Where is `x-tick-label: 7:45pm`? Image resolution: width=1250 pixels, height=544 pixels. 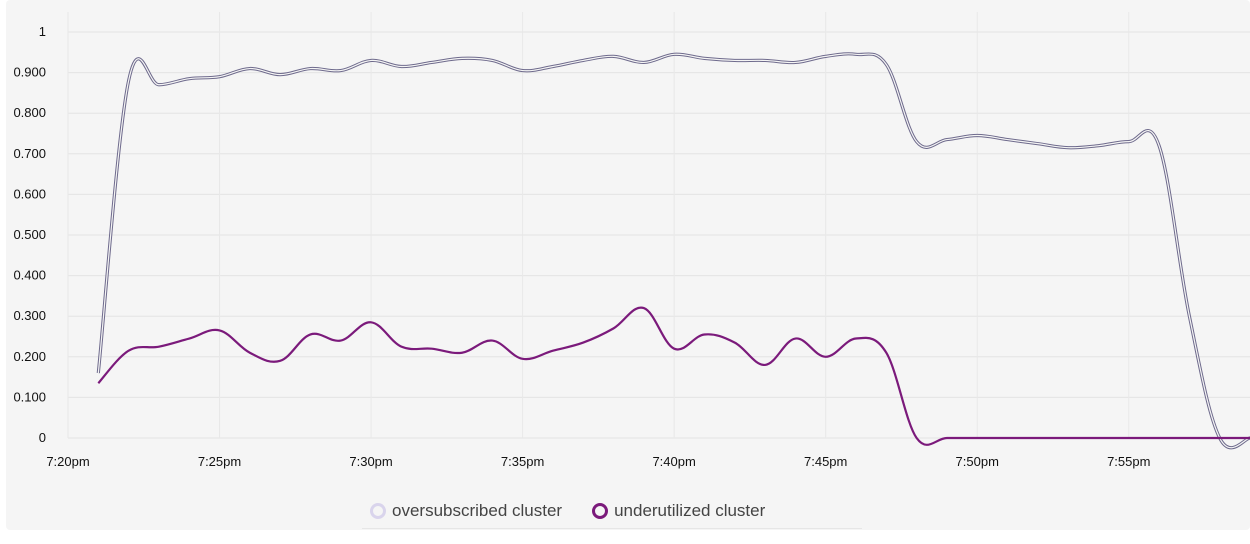 x-tick-label: 7:45pm is located at coordinates (825, 461).